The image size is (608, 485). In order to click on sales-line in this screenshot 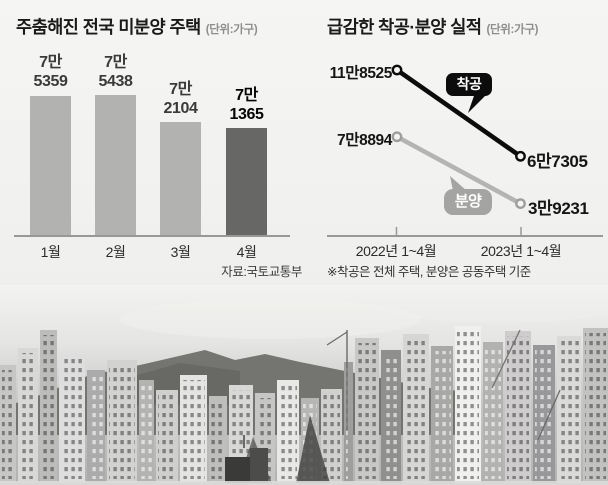, I will do `click(458, 170)`.